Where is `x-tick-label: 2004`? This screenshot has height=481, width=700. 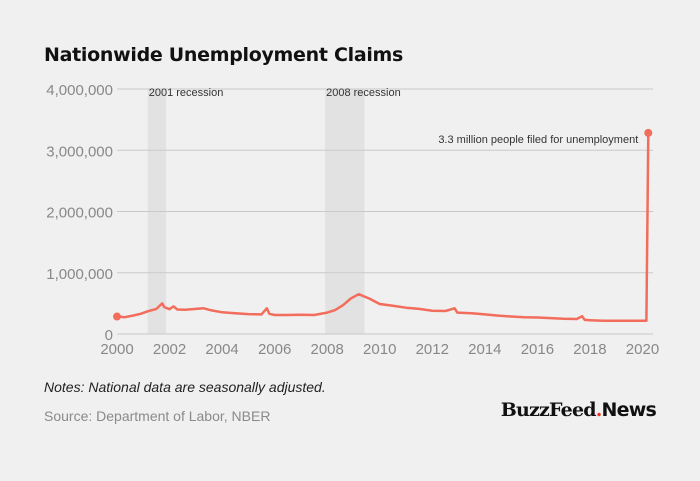 x-tick-label: 2004 is located at coordinates (221, 349).